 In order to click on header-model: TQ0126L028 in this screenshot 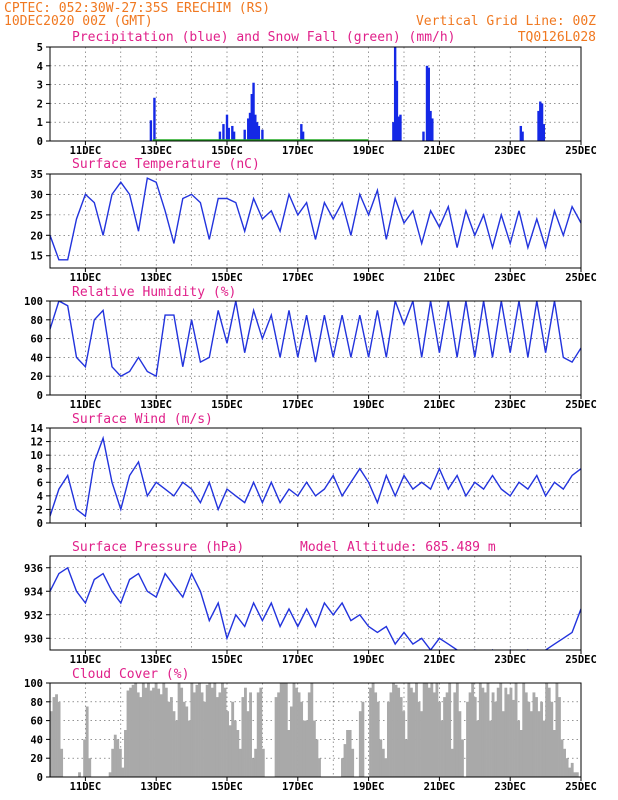, I will do `click(557, 37)`.